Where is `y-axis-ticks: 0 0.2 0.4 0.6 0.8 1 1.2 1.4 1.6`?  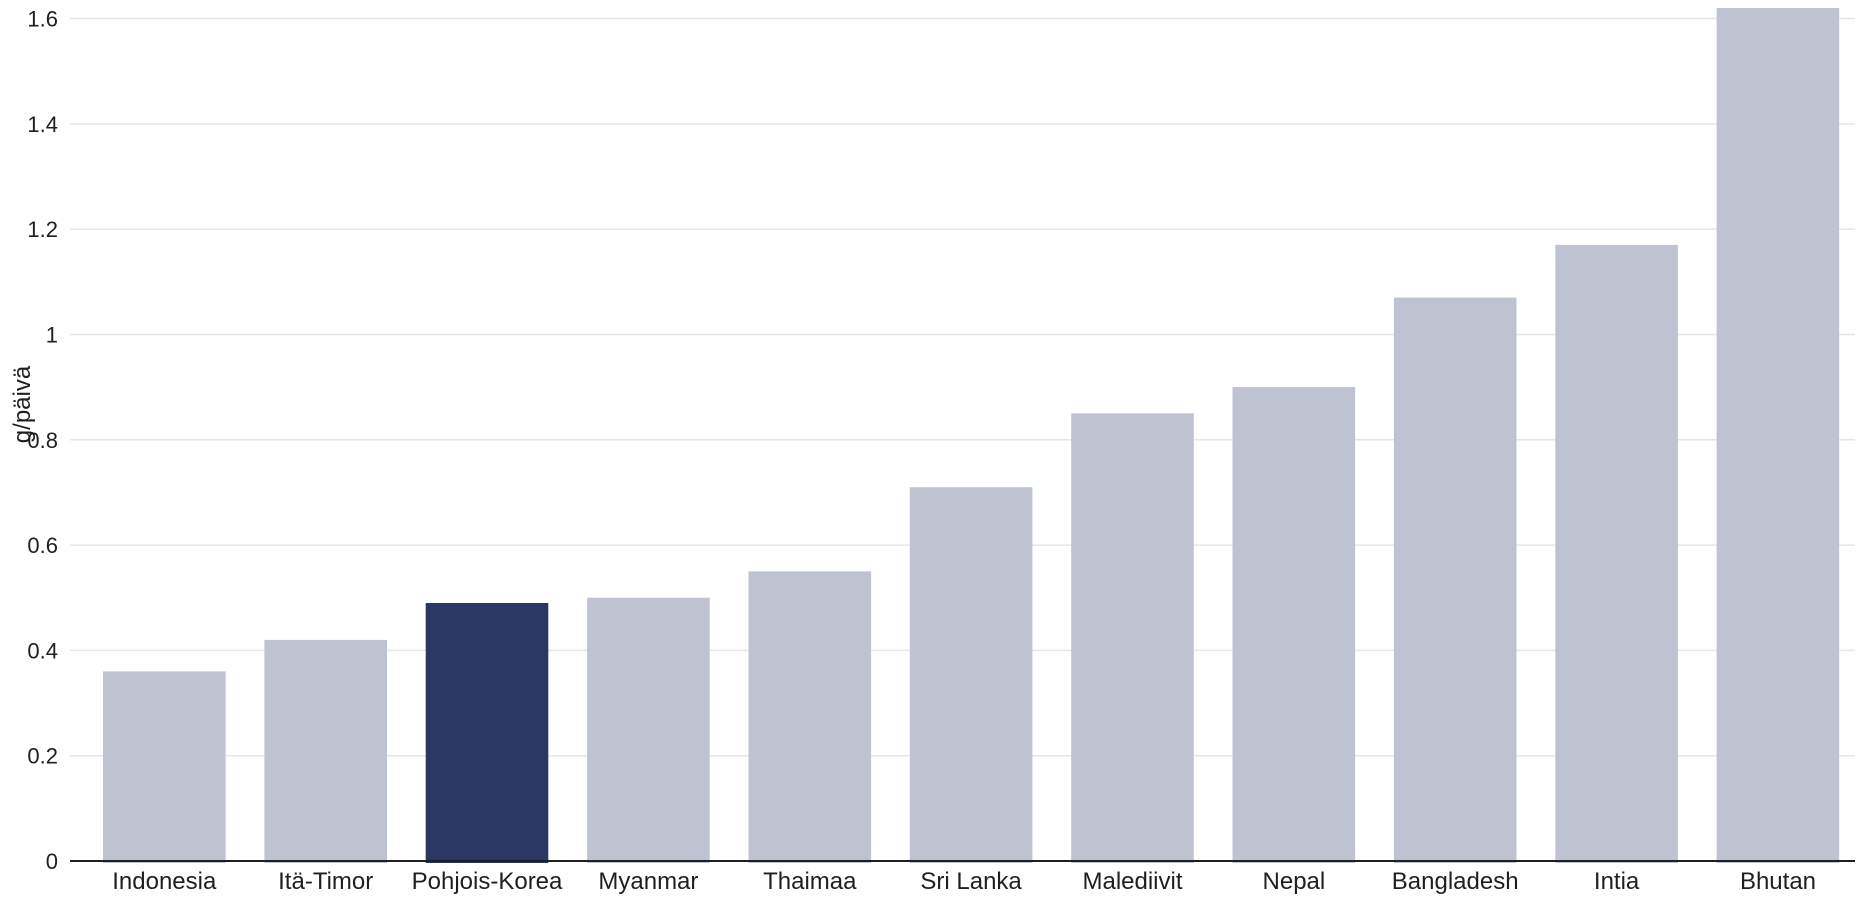
y-axis-ticks: 0 0.2 0.4 0.6 0.8 1 1.2 1.4 1.6 is located at coordinates (42, 440).